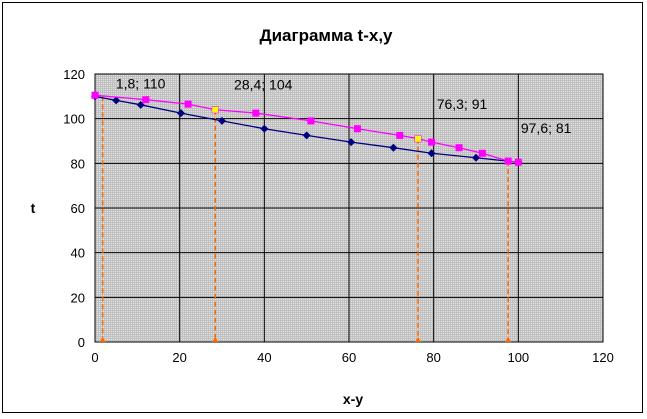 The image size is (647, 419). I want to click on y-tick-label: 100, so click(74, 119).